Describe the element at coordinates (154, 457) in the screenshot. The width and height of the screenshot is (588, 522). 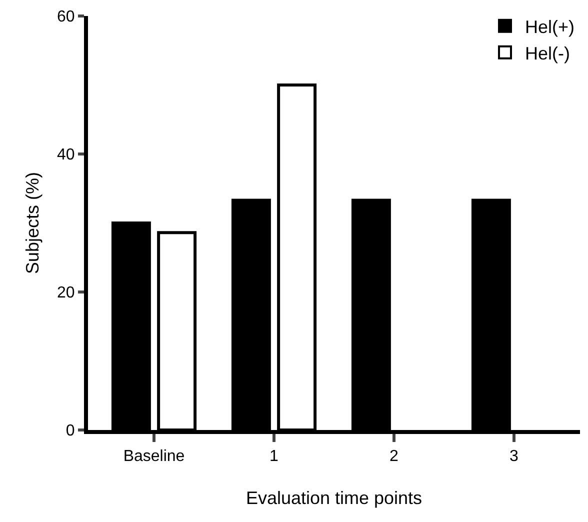
I see `x-tick-label: Baseline` at that location.